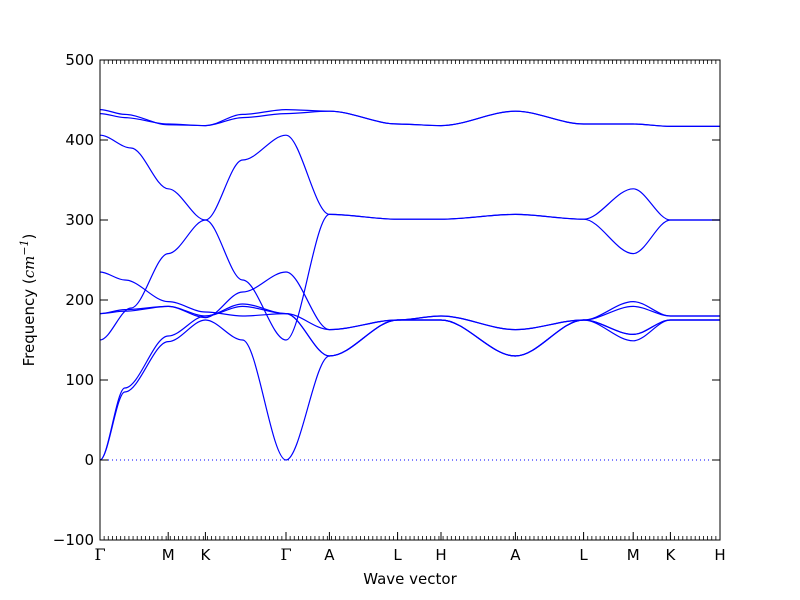  Describe the element at coordinates (29, 237) in the screenshot. I see `y-axis-label-close: )` at that location.